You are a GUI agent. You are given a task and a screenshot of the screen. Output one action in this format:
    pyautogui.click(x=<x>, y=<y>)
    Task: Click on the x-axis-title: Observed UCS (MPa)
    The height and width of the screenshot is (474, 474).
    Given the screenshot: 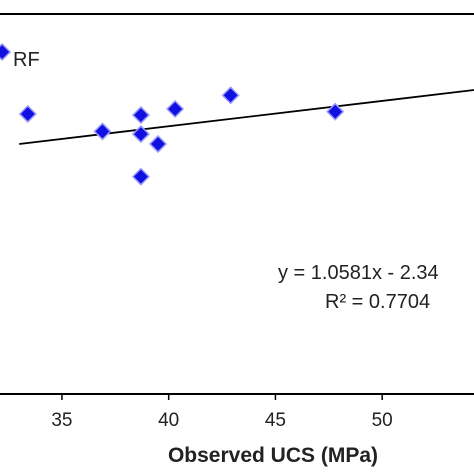 What is the action you would take?
    pyautogui.click(x=273, y=455)
    